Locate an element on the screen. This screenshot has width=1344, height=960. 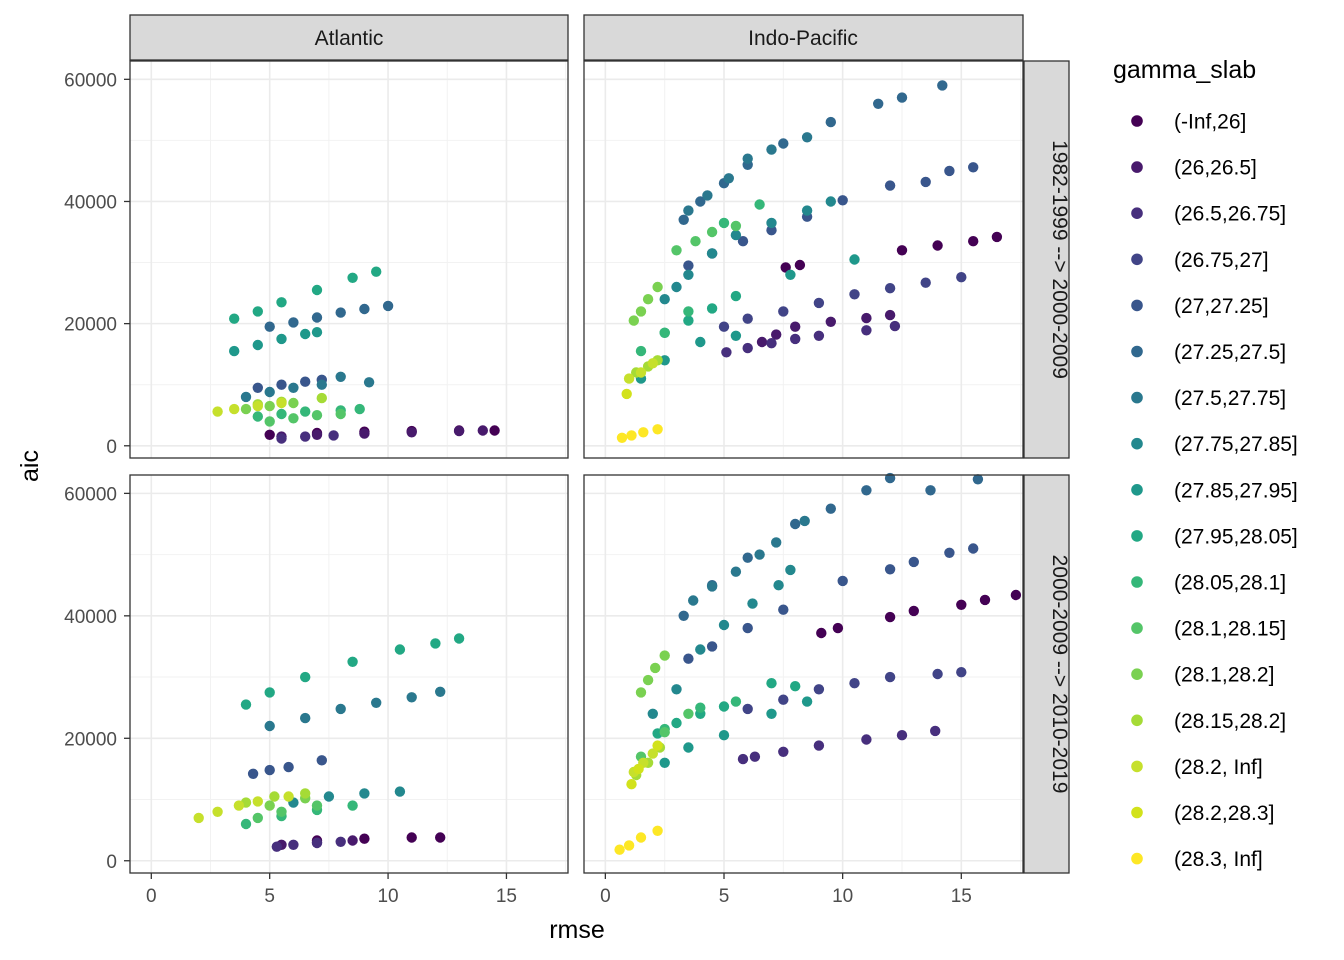
legend-label: (27,27.25] is located at coordinates (1221, 306).